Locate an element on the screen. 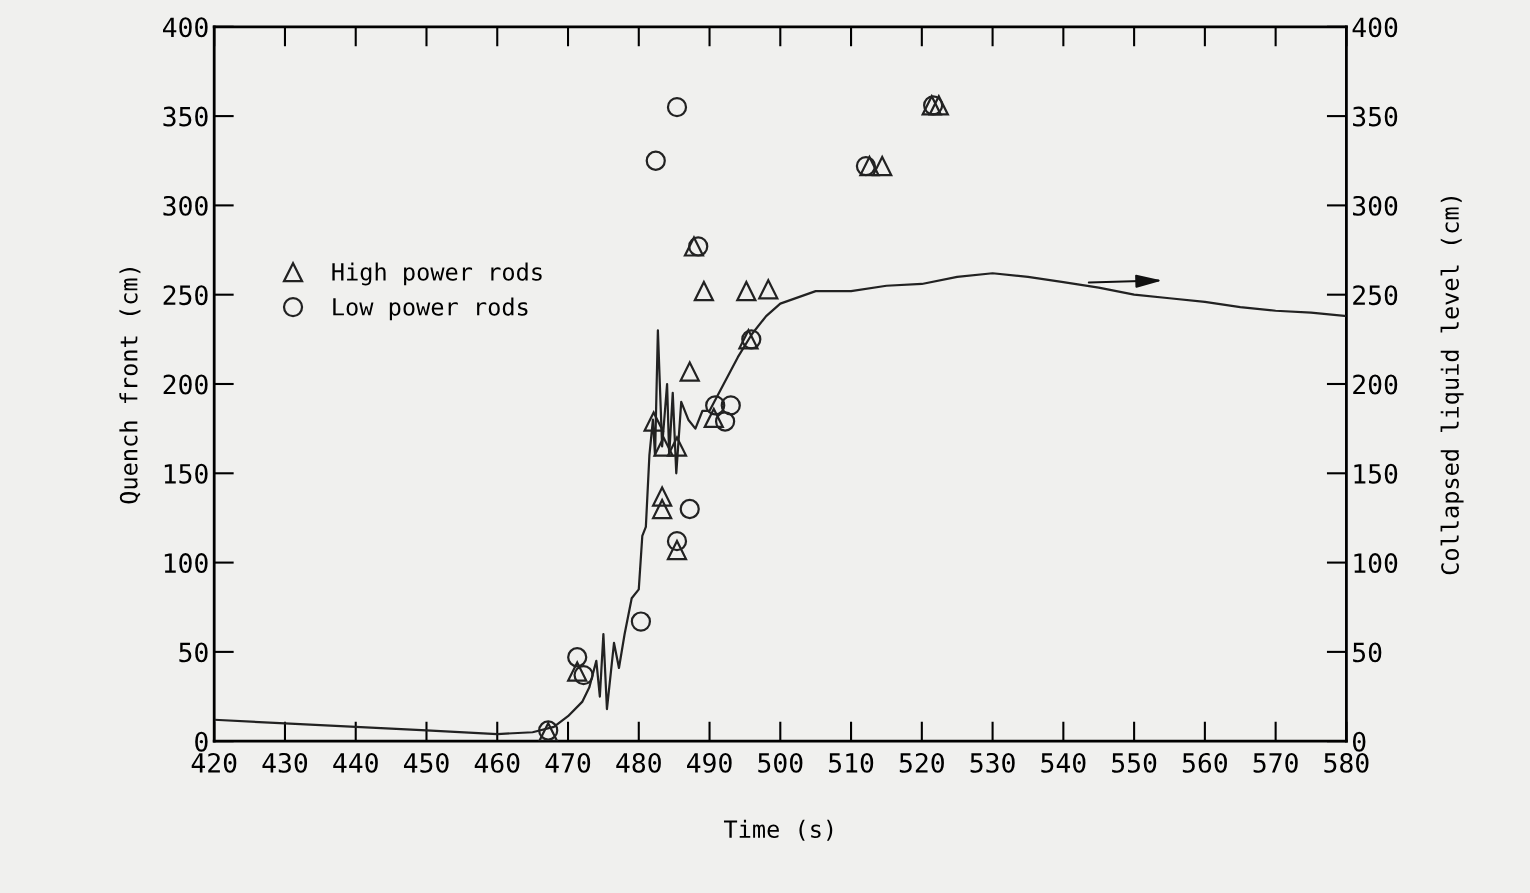 The width and height of the screenshot is (1530, 893). x-tick-label: 580 is located at coordinates (1346, 762).